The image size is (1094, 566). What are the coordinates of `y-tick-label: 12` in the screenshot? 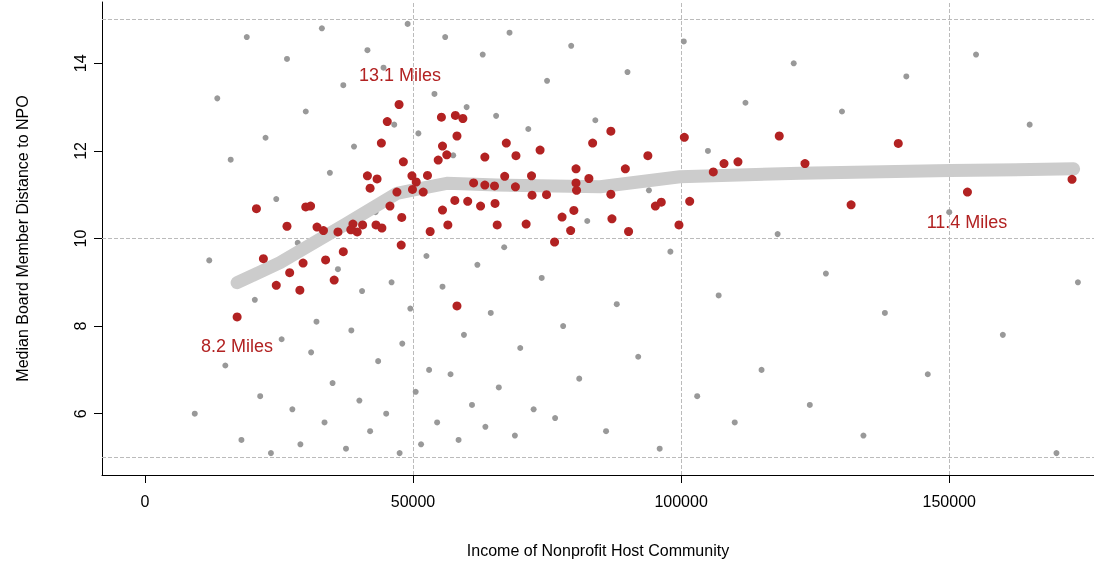 It's located at (80, 150).